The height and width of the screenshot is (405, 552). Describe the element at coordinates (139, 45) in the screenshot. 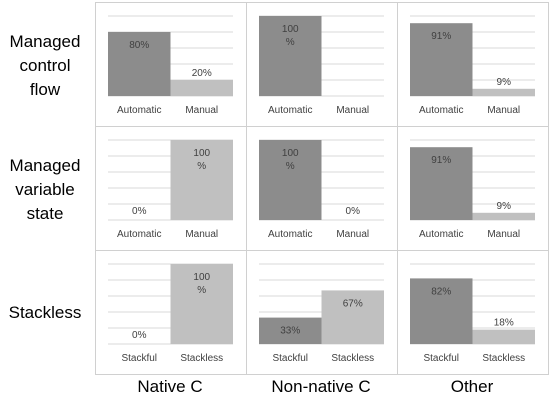

I see `data-label-managed-control-flow-native-c-0: 80%` at that location.